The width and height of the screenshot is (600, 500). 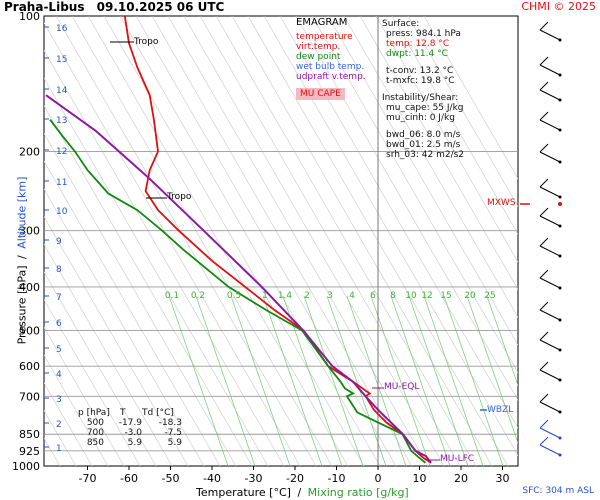 I want to click on station-name: Praha-Libus, so click(x=44, y=7).